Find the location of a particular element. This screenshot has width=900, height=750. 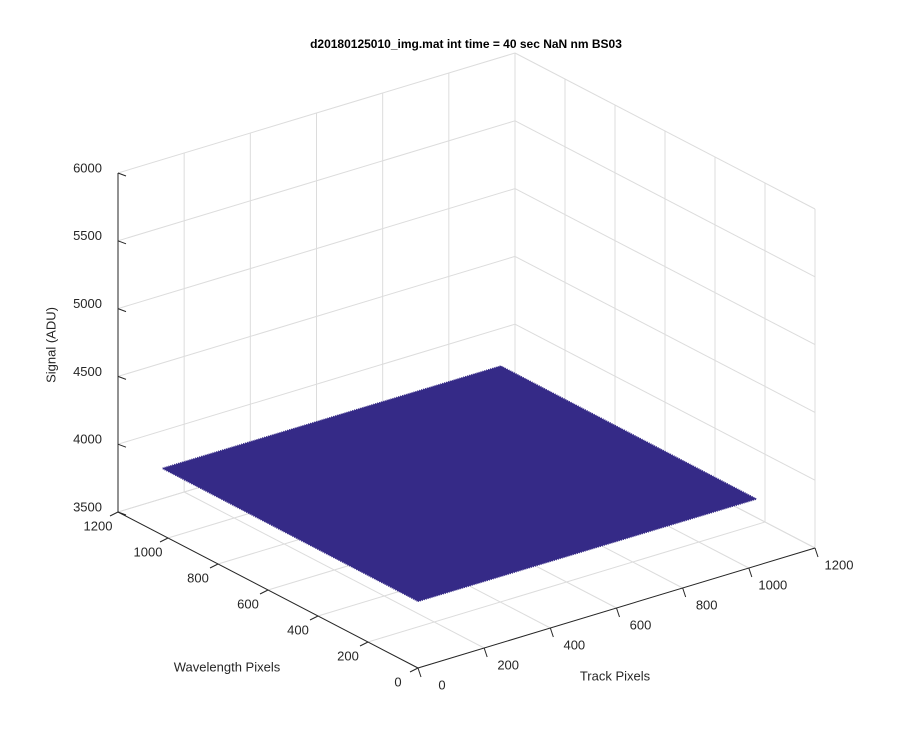

z-tick-label: 6000 is located at coordinates (87, 167).